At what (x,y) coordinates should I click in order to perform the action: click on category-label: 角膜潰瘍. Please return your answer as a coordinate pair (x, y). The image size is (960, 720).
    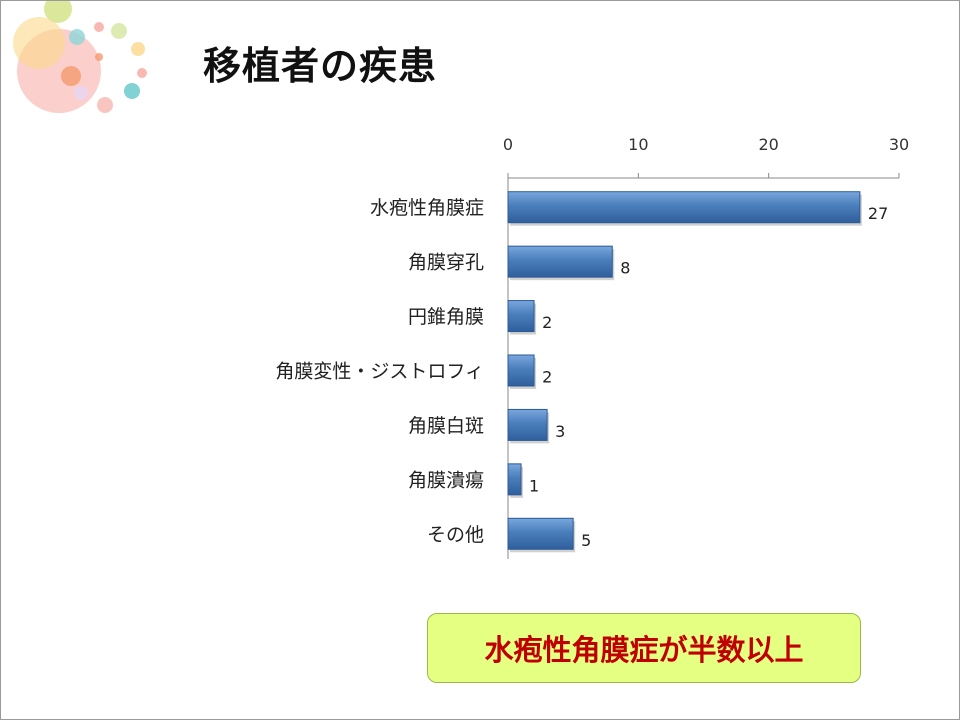
    Looking at the image, I should click on (446, 480).